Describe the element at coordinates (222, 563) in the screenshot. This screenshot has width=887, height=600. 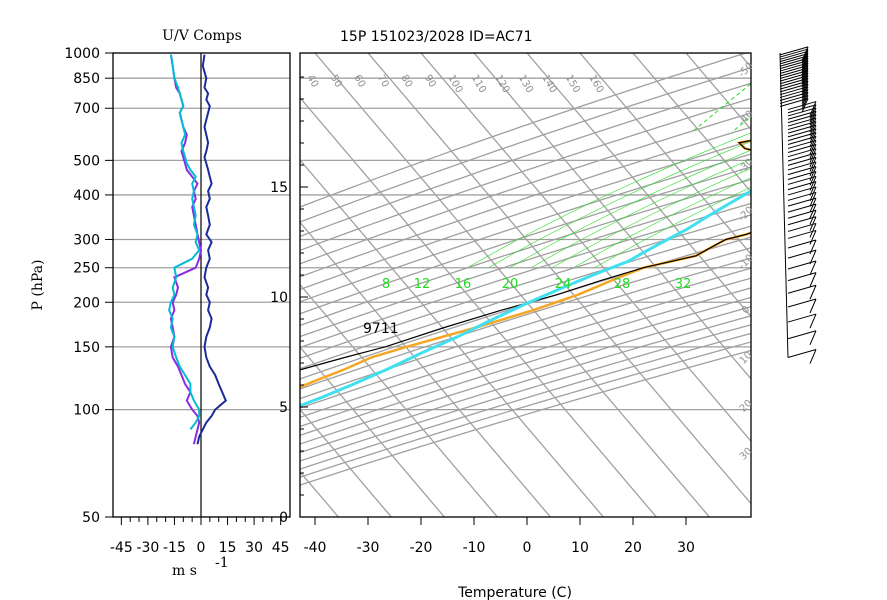
I see `uv-x-axis-label-exponent: -1` at that location.